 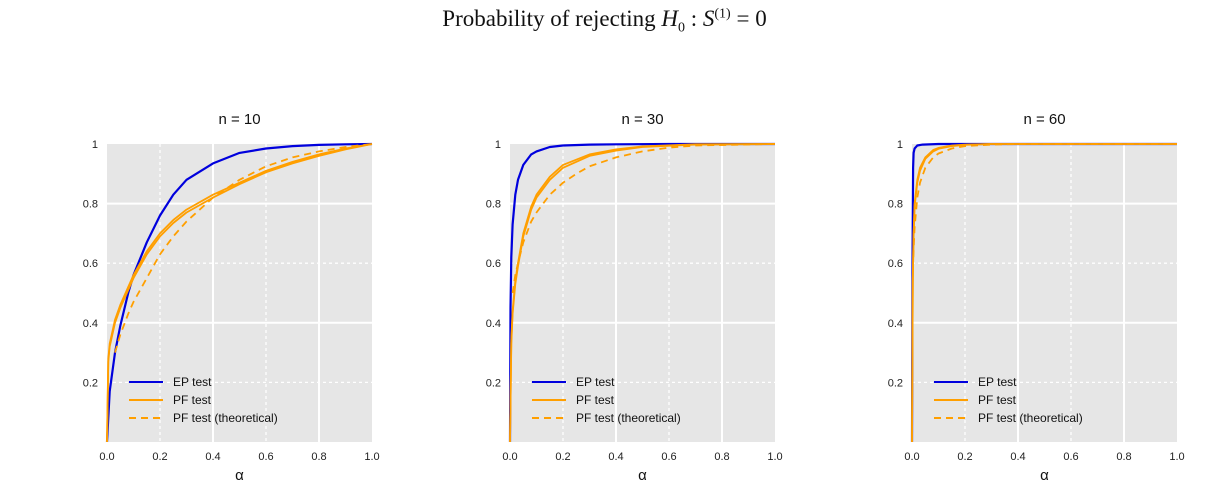 I want to click on title-s: S, so click(x=708, y=18).